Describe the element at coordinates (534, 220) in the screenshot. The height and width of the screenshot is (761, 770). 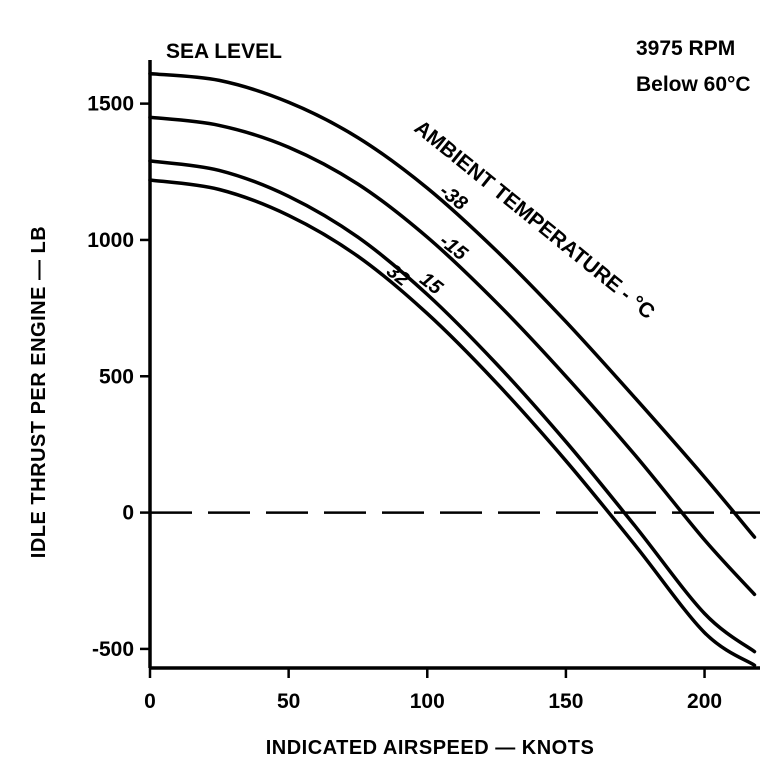
I see `ambient-temperature-label: AMBIENT TEMPERATURE - °C` at that location.